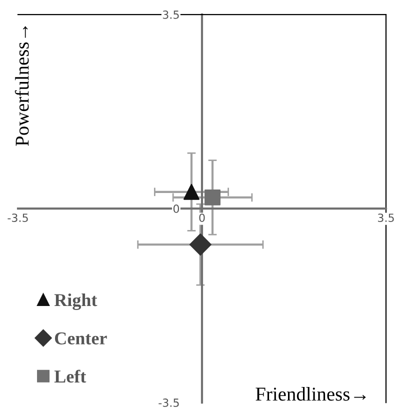 Image resolution: width=400 pixels, height=415 pixels. What do you see at coordinates (168, 402) in the screenshot?
I see `y-tick-label: -3.5` at bounding box center [168, 402].